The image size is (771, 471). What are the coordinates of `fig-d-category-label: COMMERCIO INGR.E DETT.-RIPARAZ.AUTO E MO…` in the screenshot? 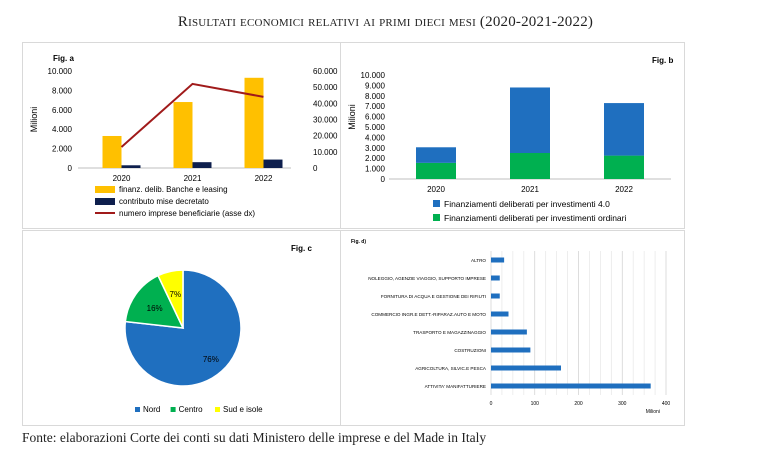 It's located at (428, 314).